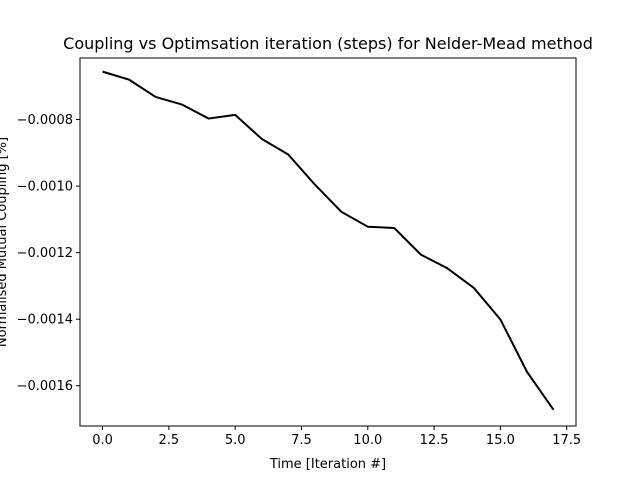 The image size is (640, 480). Describe the element at coordinates (434, 440) in the screenshot. I see `x-tick-label: 12.5` at that location.